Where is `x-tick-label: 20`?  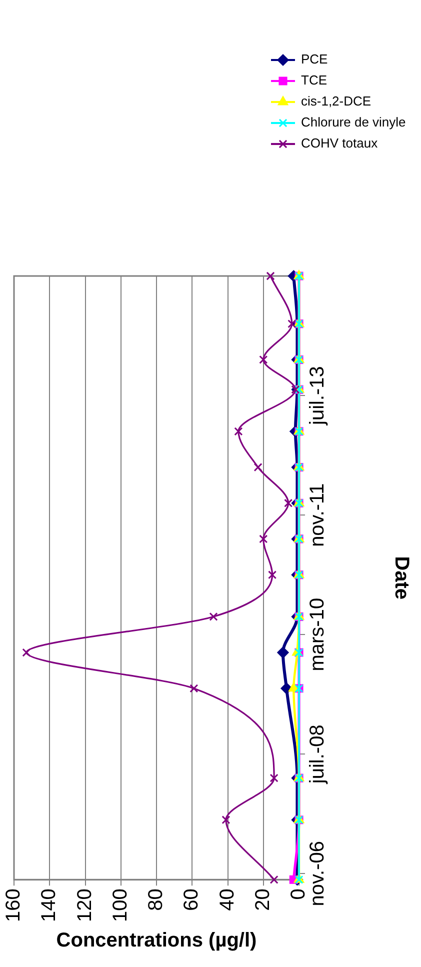
x-tick-label: 20 is located at coordinates (263, 899).